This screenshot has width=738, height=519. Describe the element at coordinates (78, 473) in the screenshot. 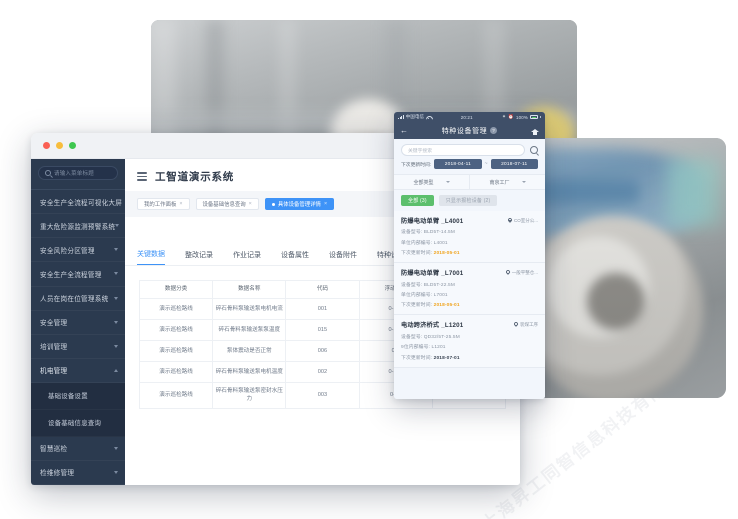

I see `sidebar-item-maintenance-management: 检维修管理` at that location.